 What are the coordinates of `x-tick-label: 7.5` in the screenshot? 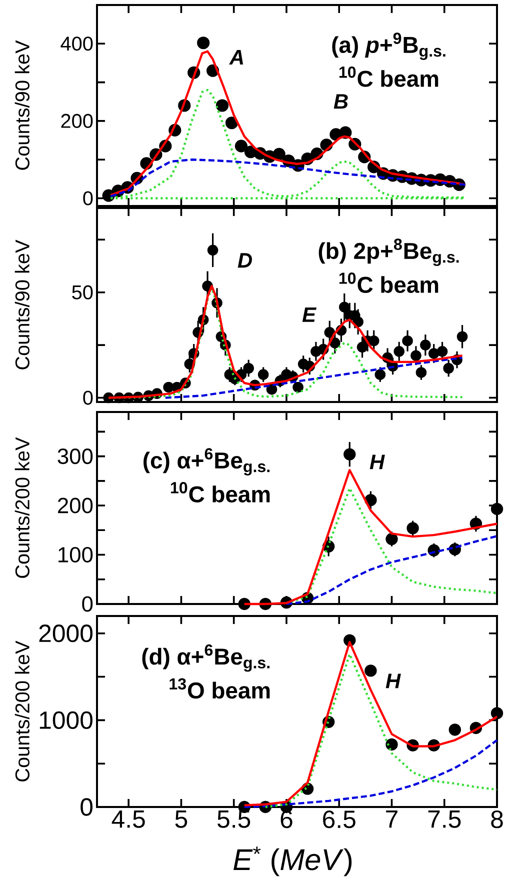 It's located at (444, 819).